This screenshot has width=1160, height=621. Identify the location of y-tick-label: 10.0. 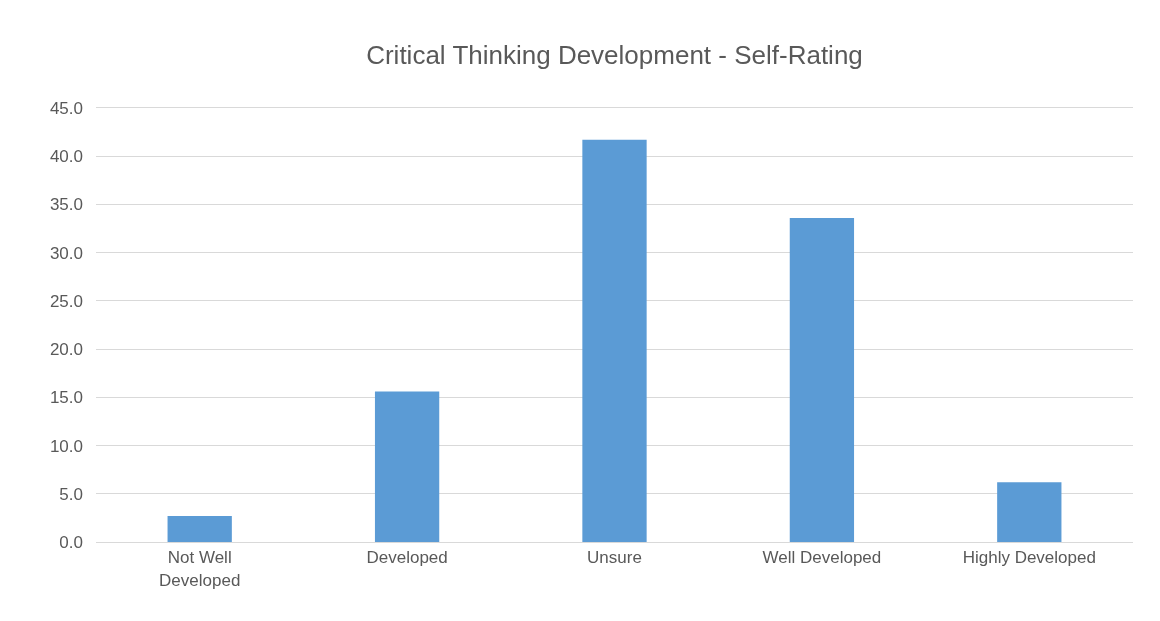
(66, 446).